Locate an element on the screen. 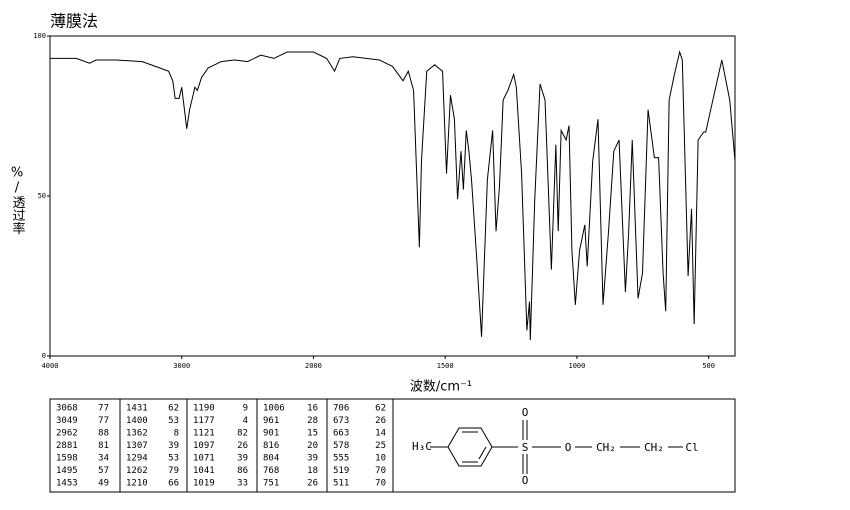 The height and width of the screenshot is (510, 850). table-cell: 88 is located at coordinates (103, 434).